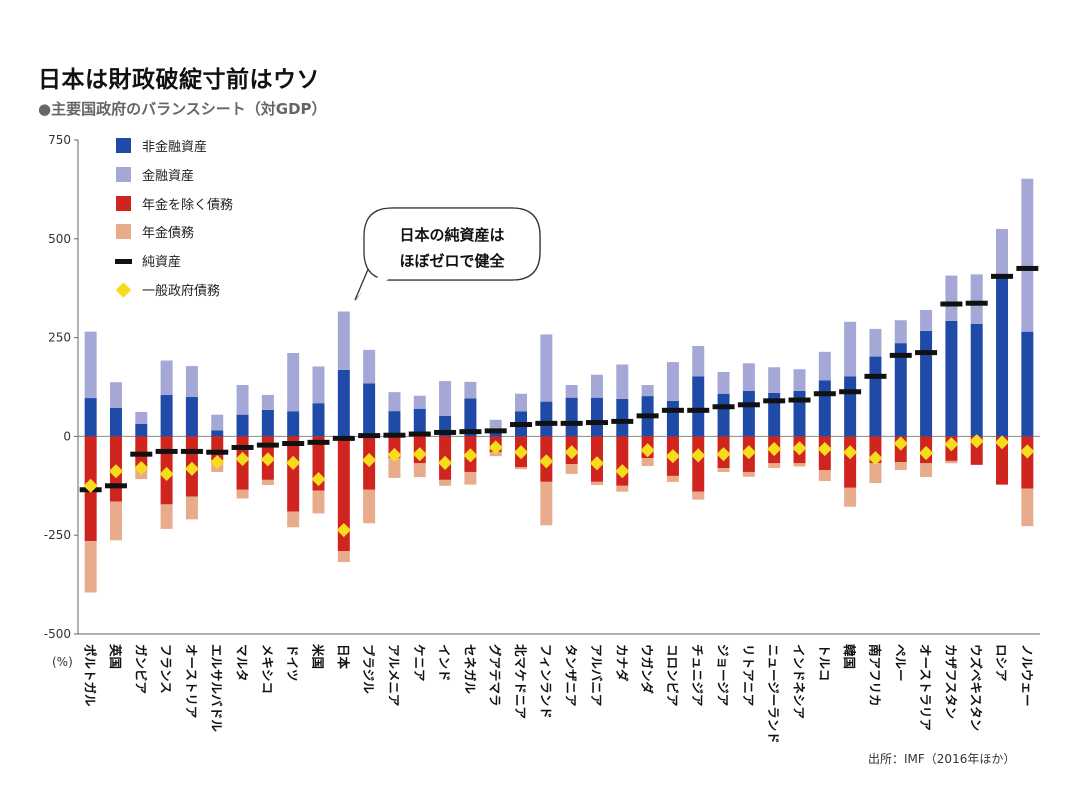 The width and height of the screenshot is (1080, 793). Describe the element at coordinates (950, 681) in the screenshot. I see `category-label: カザフスタン` at that location.